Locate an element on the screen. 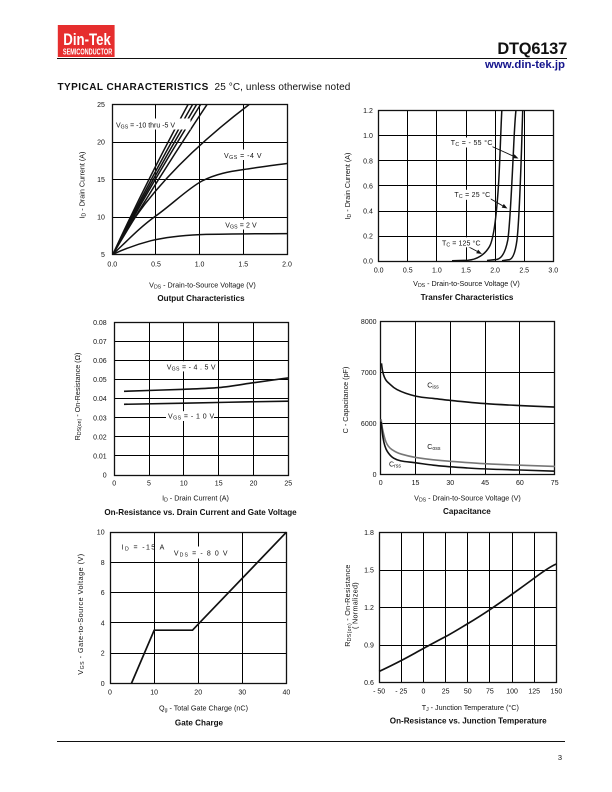  svg-text: 7000 is located at coordinates (369, 373).